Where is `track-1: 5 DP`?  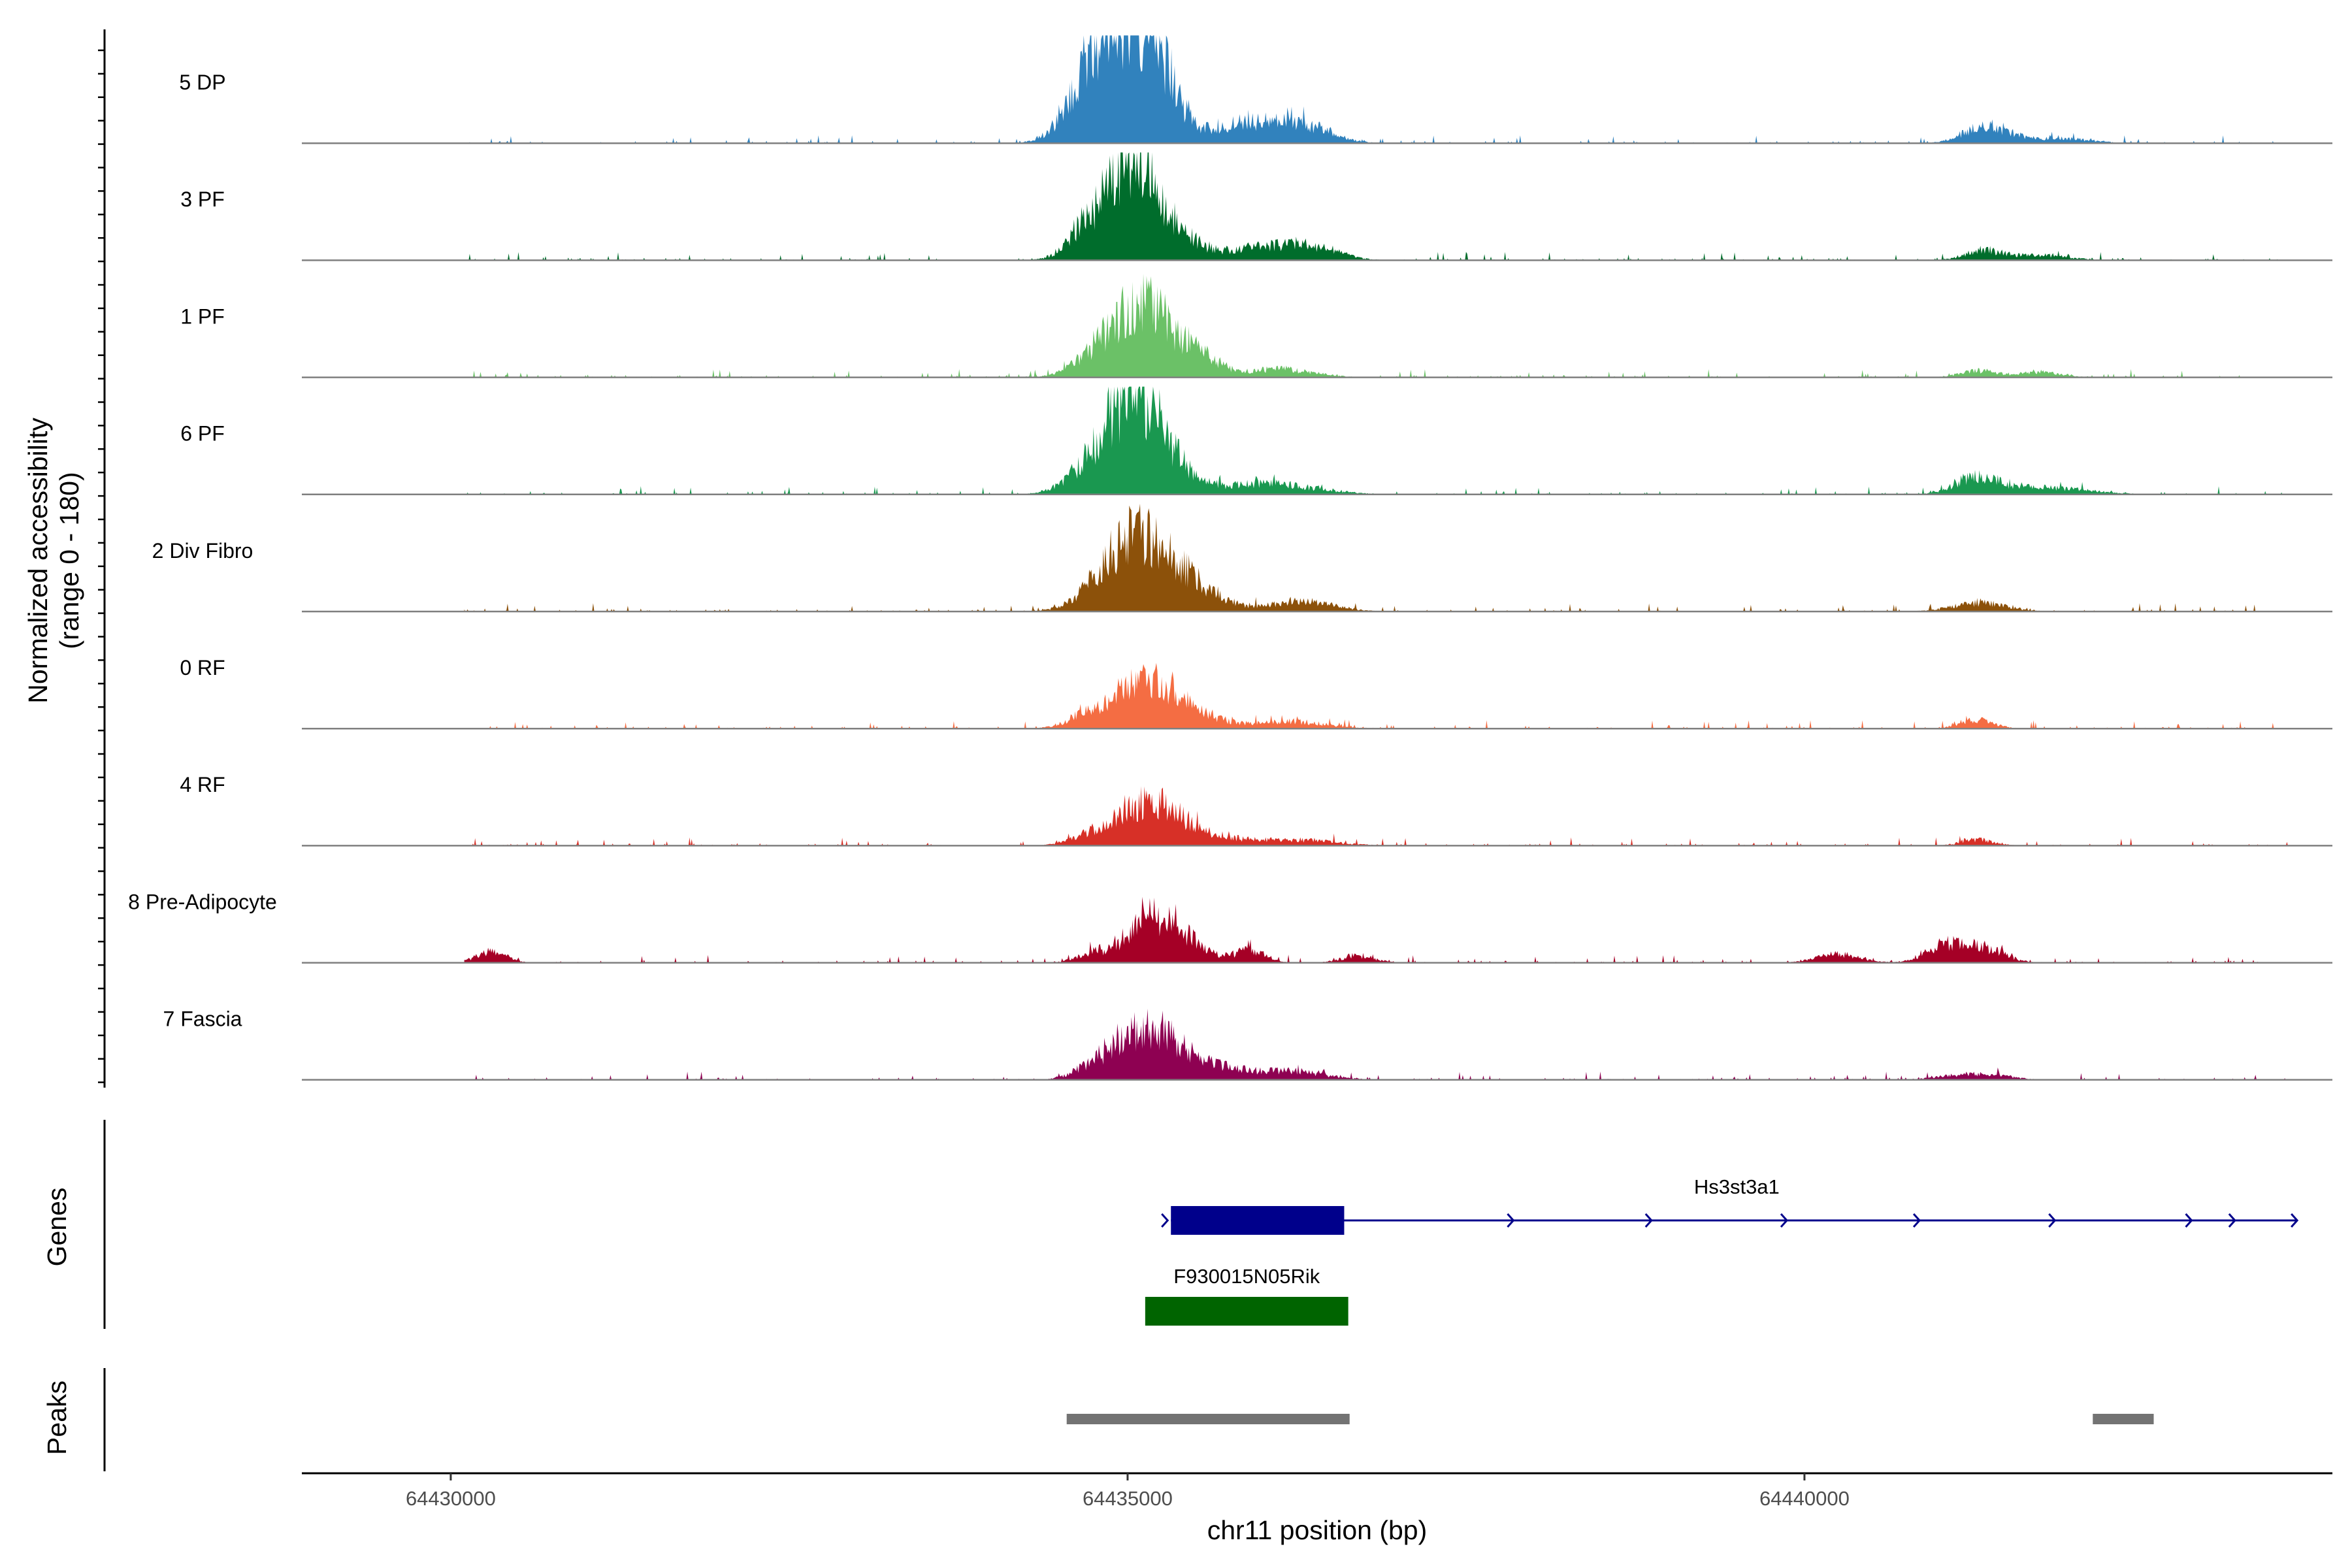 track-1: 5 DP is located at coordinates (1255, 89).